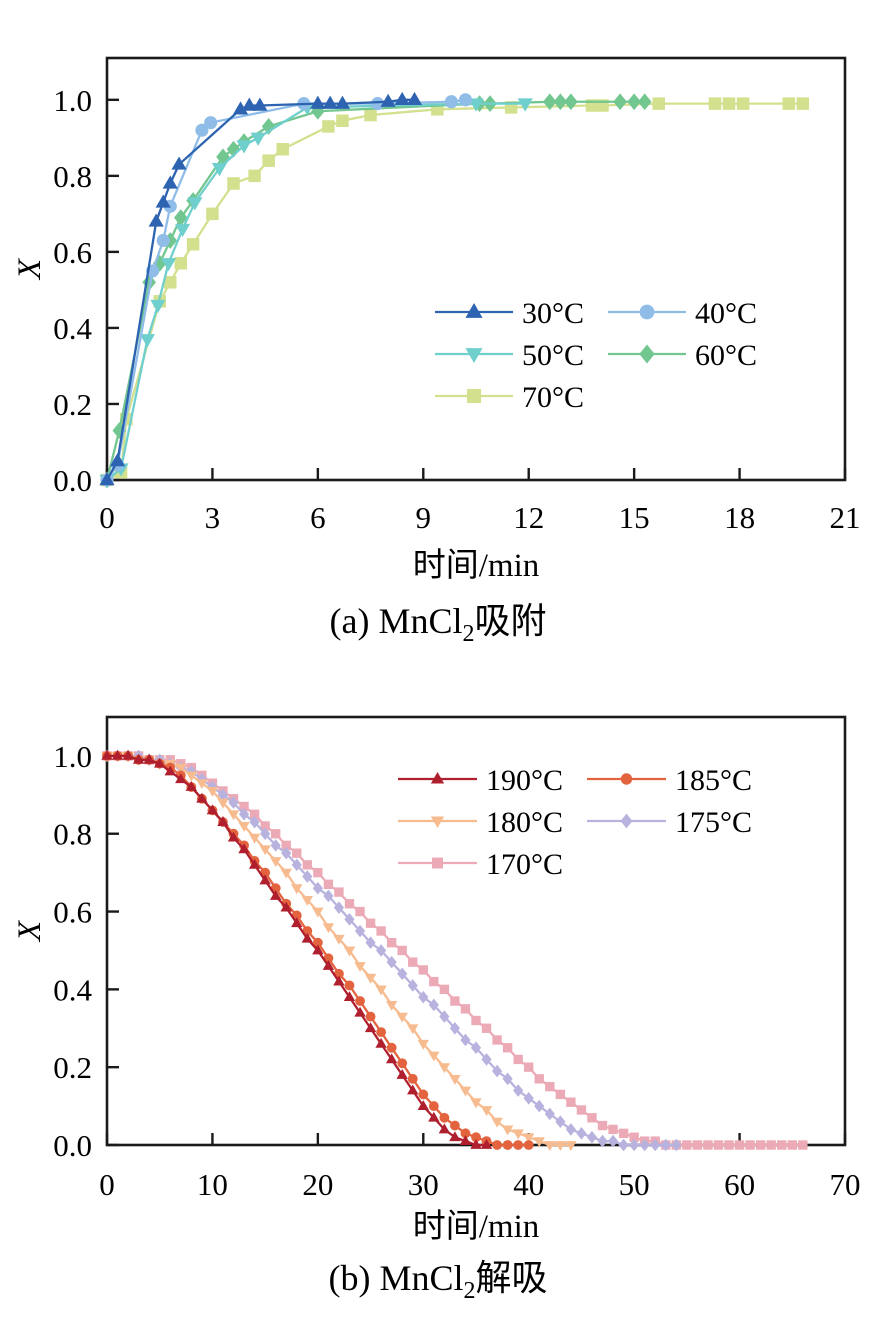 Image resolution: width=876 pixels, height=1339 pixels. Describe the element at coordinates (528, 517) in the screenshot. I see `x-tick-label: 12` at that location.